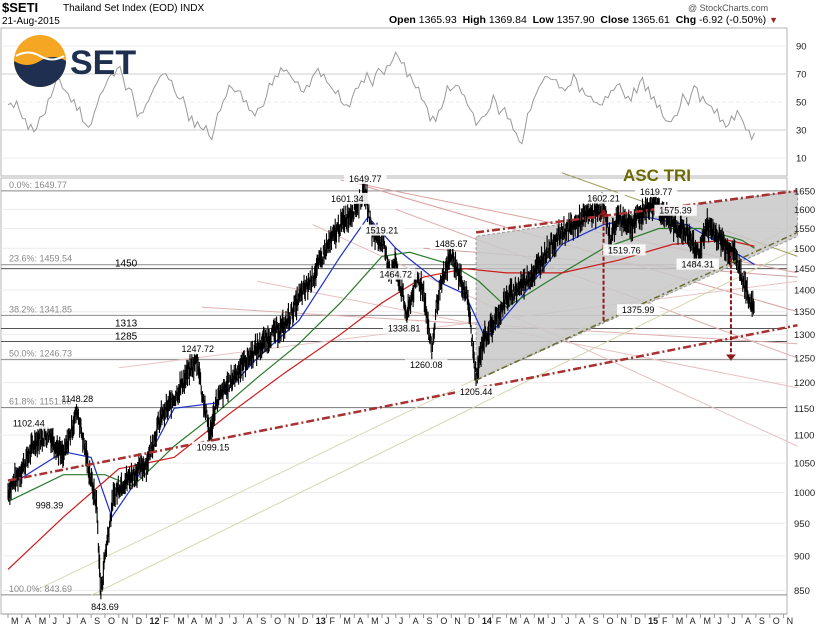 This screenshot has width=822, height=626. What do you see at coordinates (381, 98) in the screenshot?
I see `rsi-line` at bounding box center [381, 98].